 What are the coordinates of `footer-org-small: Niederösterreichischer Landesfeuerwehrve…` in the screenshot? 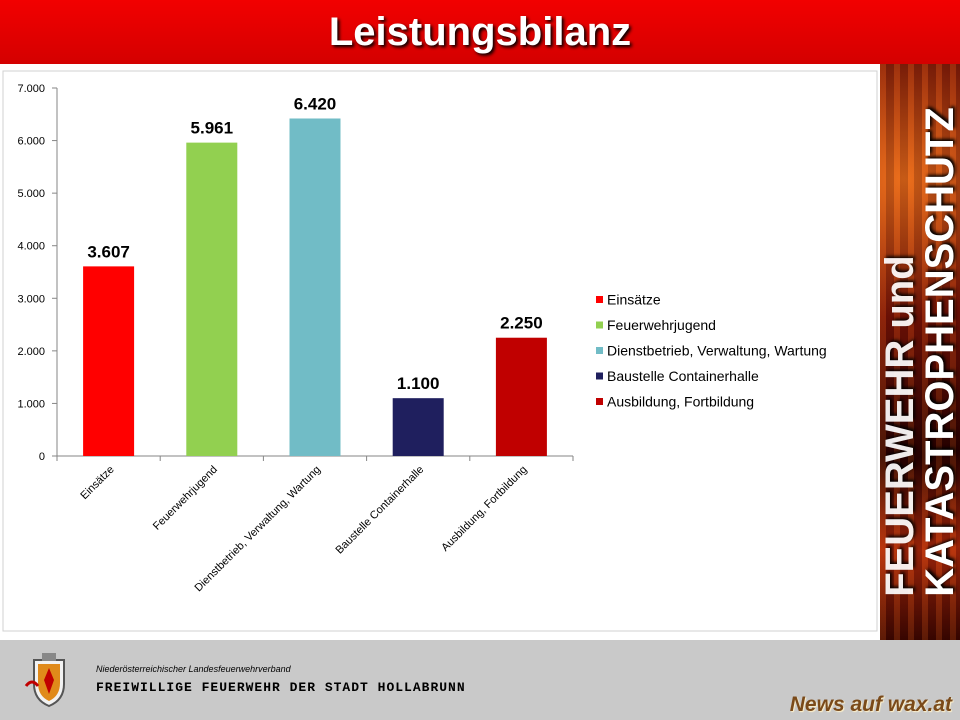 It's located at (193, 669).